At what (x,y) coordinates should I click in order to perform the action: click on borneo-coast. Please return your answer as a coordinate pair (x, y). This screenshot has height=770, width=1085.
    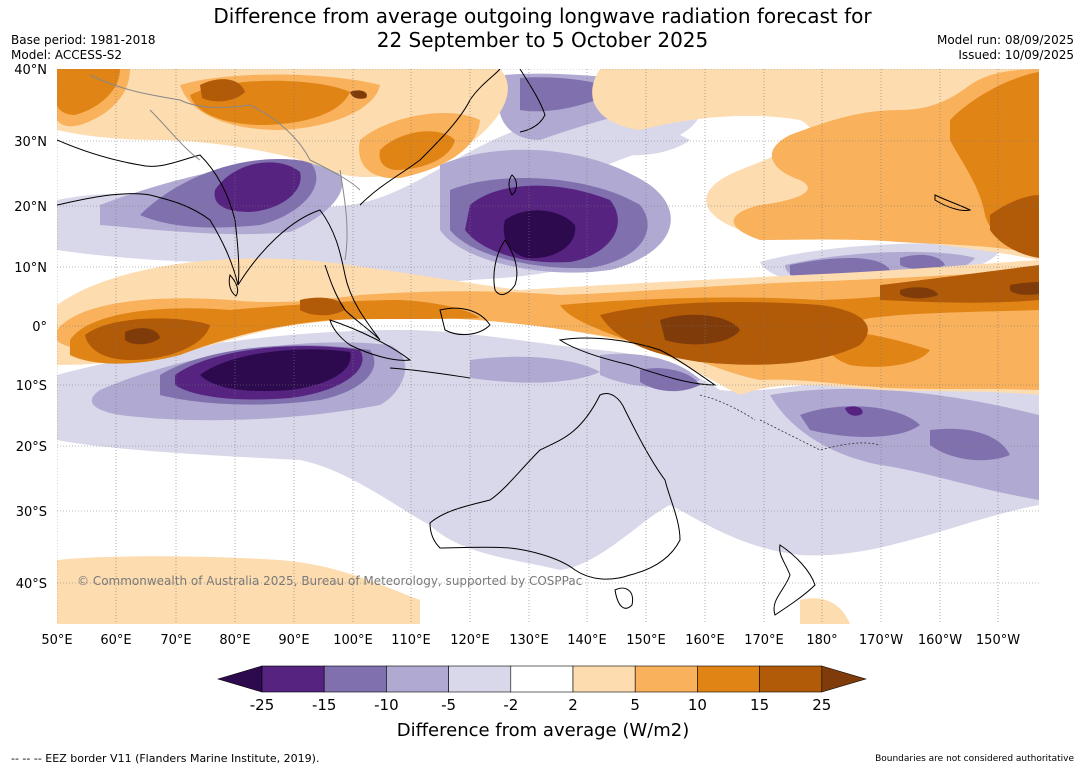
    Looking at the image, I should click on (465, 321).